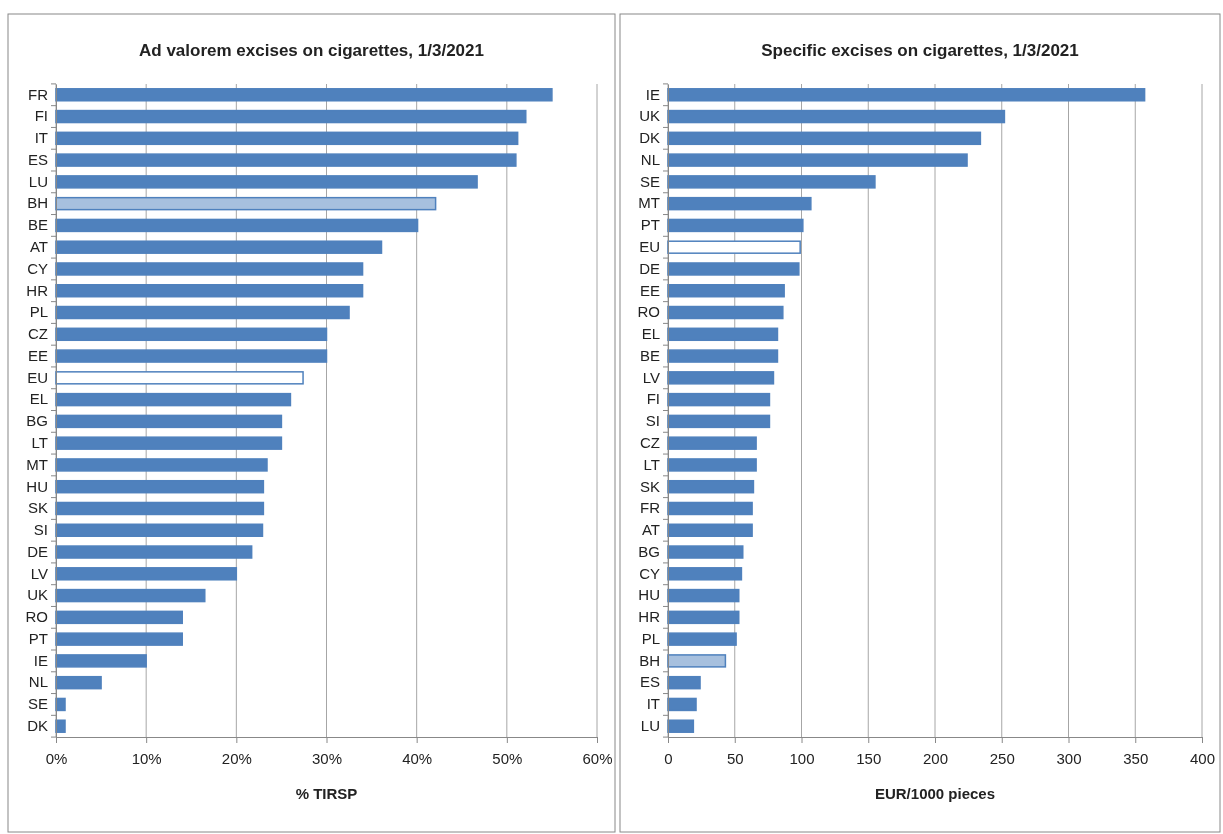 The width and height of the screenshot is (1223, 834). What do you see at coordinates (648, 312) in the screenshot?
I see `y-tick-label: RO` at bounding box center [648, 312].